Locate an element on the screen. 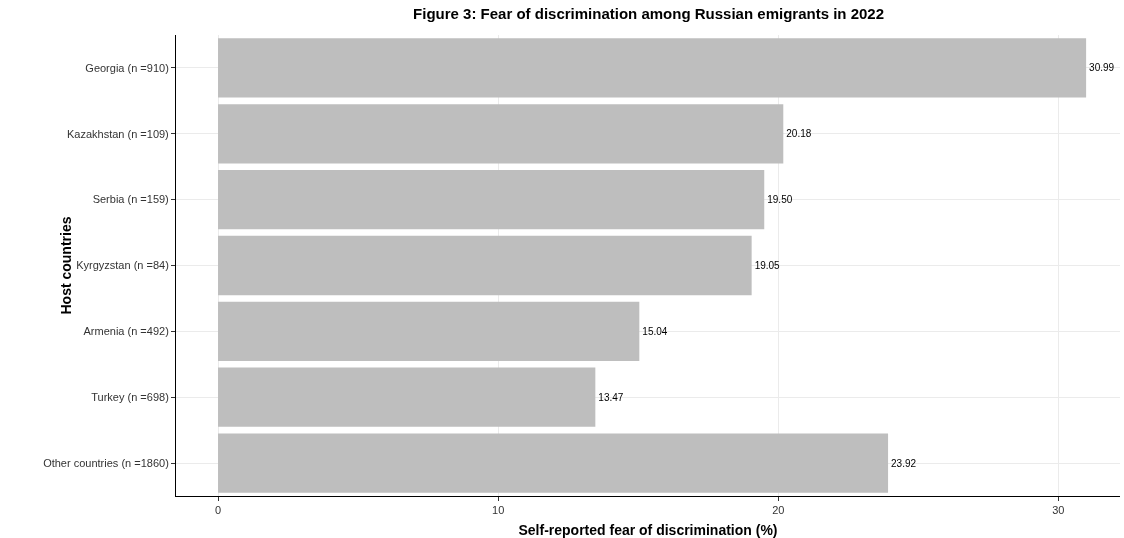  x-tick-label: 0 is located at coordinates (218, 510).